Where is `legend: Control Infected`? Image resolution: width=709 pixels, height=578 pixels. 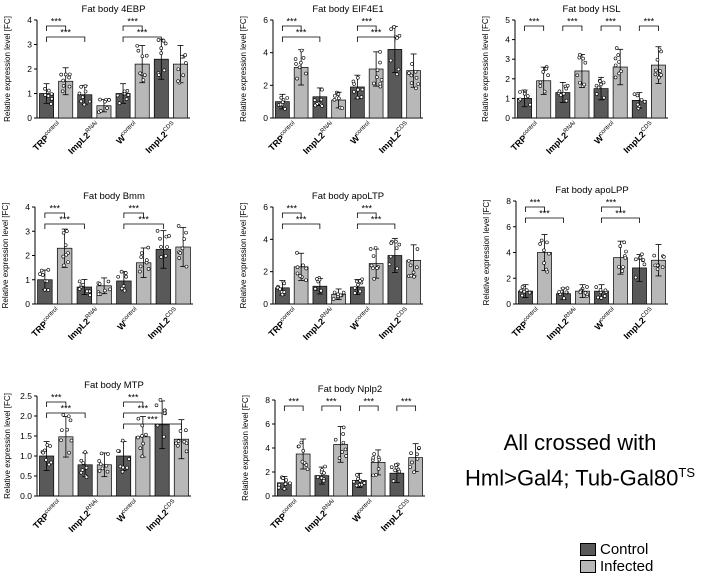 legend: Control Infected is located at coordinates (642, 558).